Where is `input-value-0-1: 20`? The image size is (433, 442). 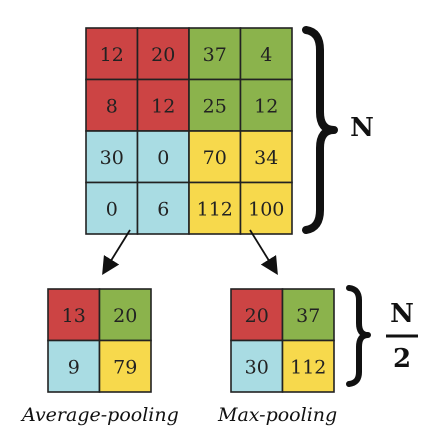 input-value-0-1: 20 is located at coordinates (163, 55).